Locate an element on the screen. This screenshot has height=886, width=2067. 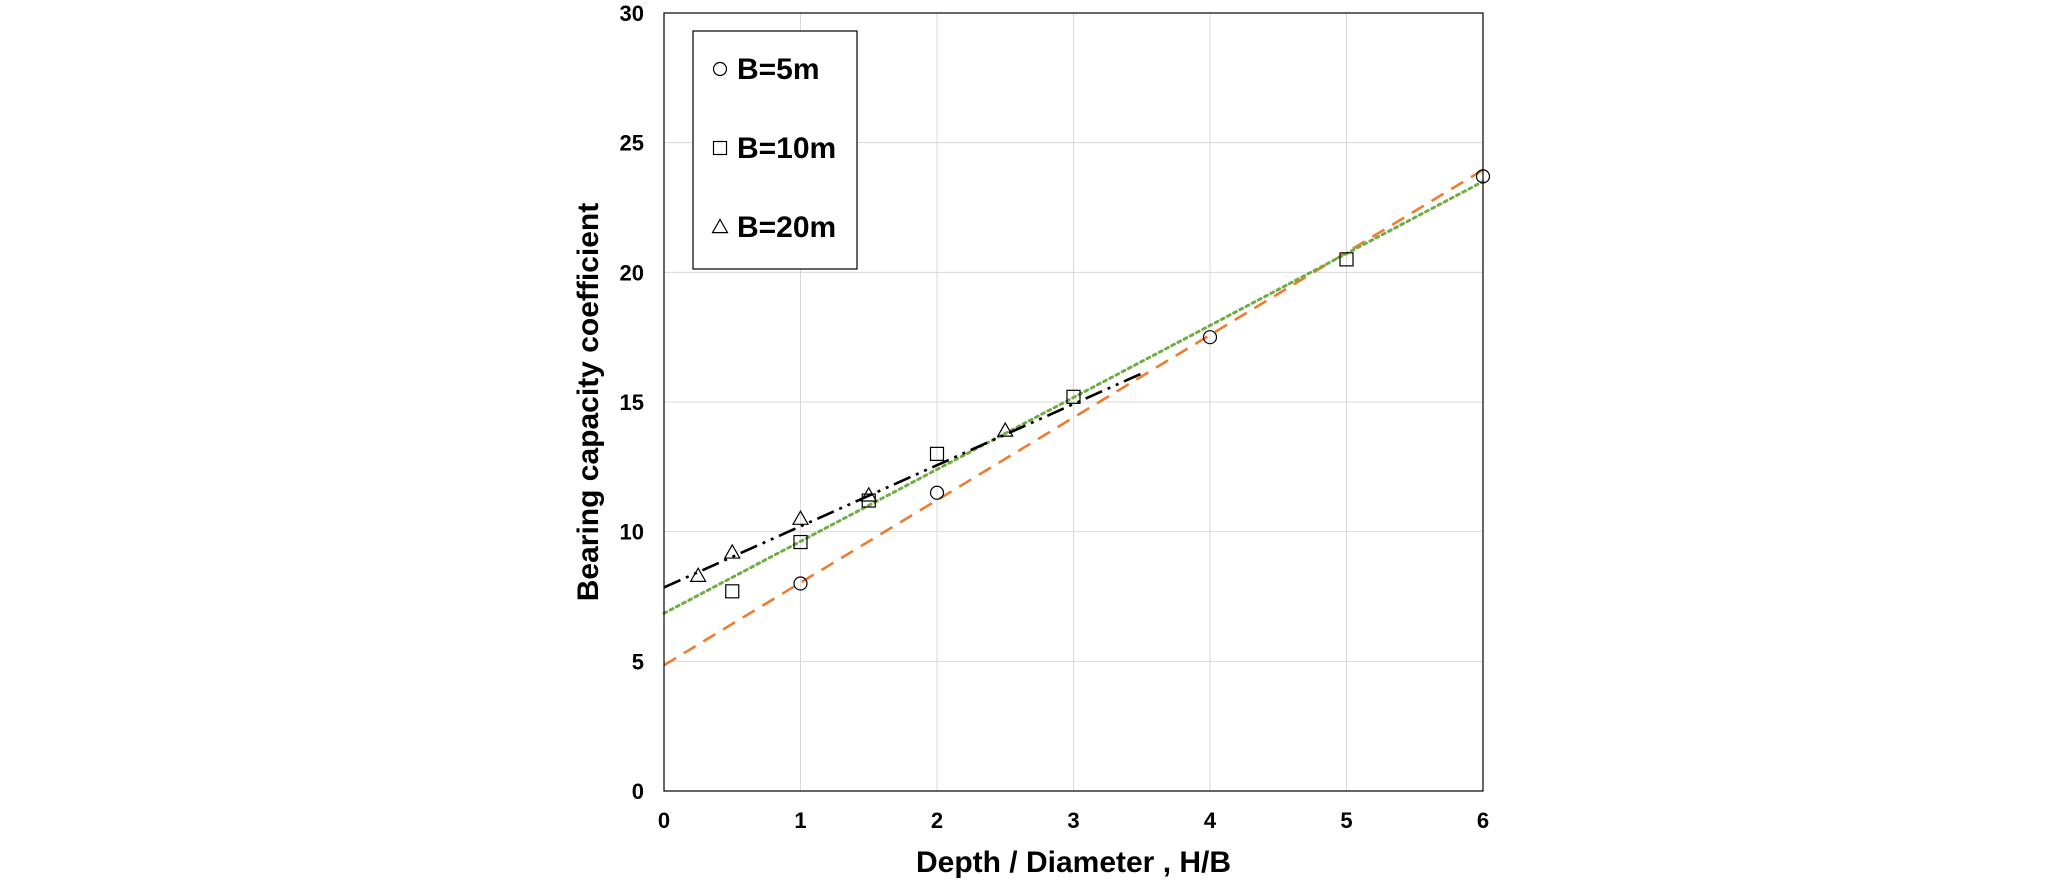
x-tick-label: 2 is located at coordinates (937, 820).